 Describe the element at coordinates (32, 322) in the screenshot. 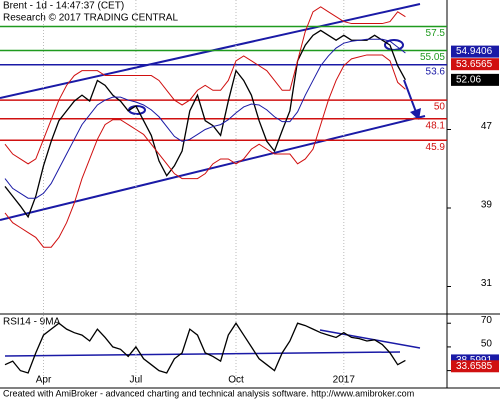

I see `panel-title: RSI14 - 9MA` at that location.